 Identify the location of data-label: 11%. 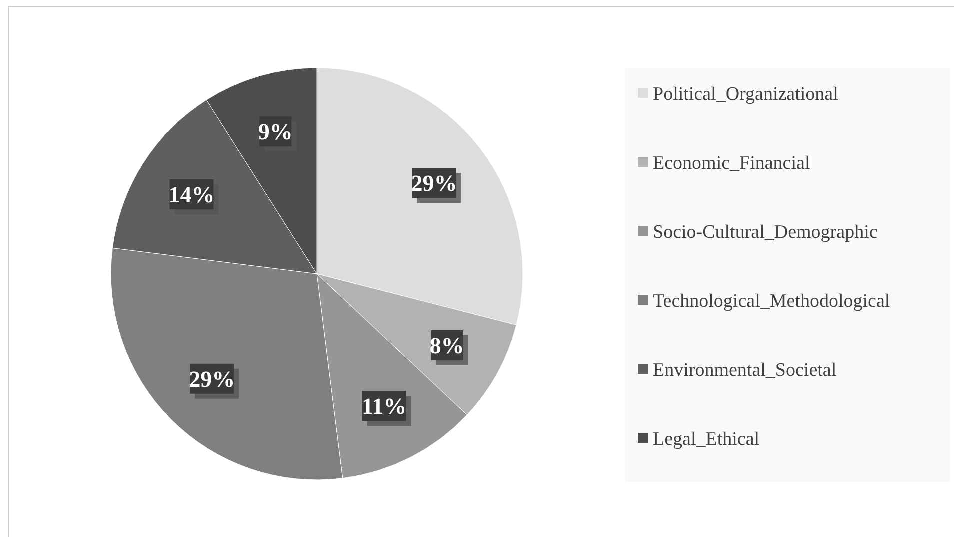
(384, 407).